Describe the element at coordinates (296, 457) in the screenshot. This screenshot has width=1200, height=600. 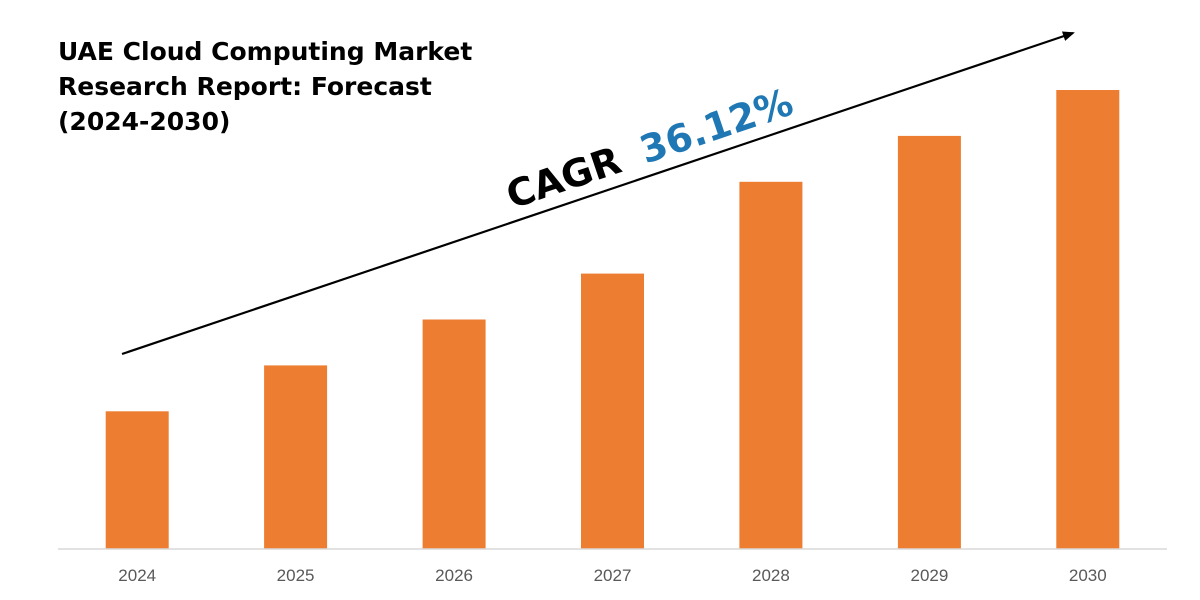
I see `bar-2025` at that location.